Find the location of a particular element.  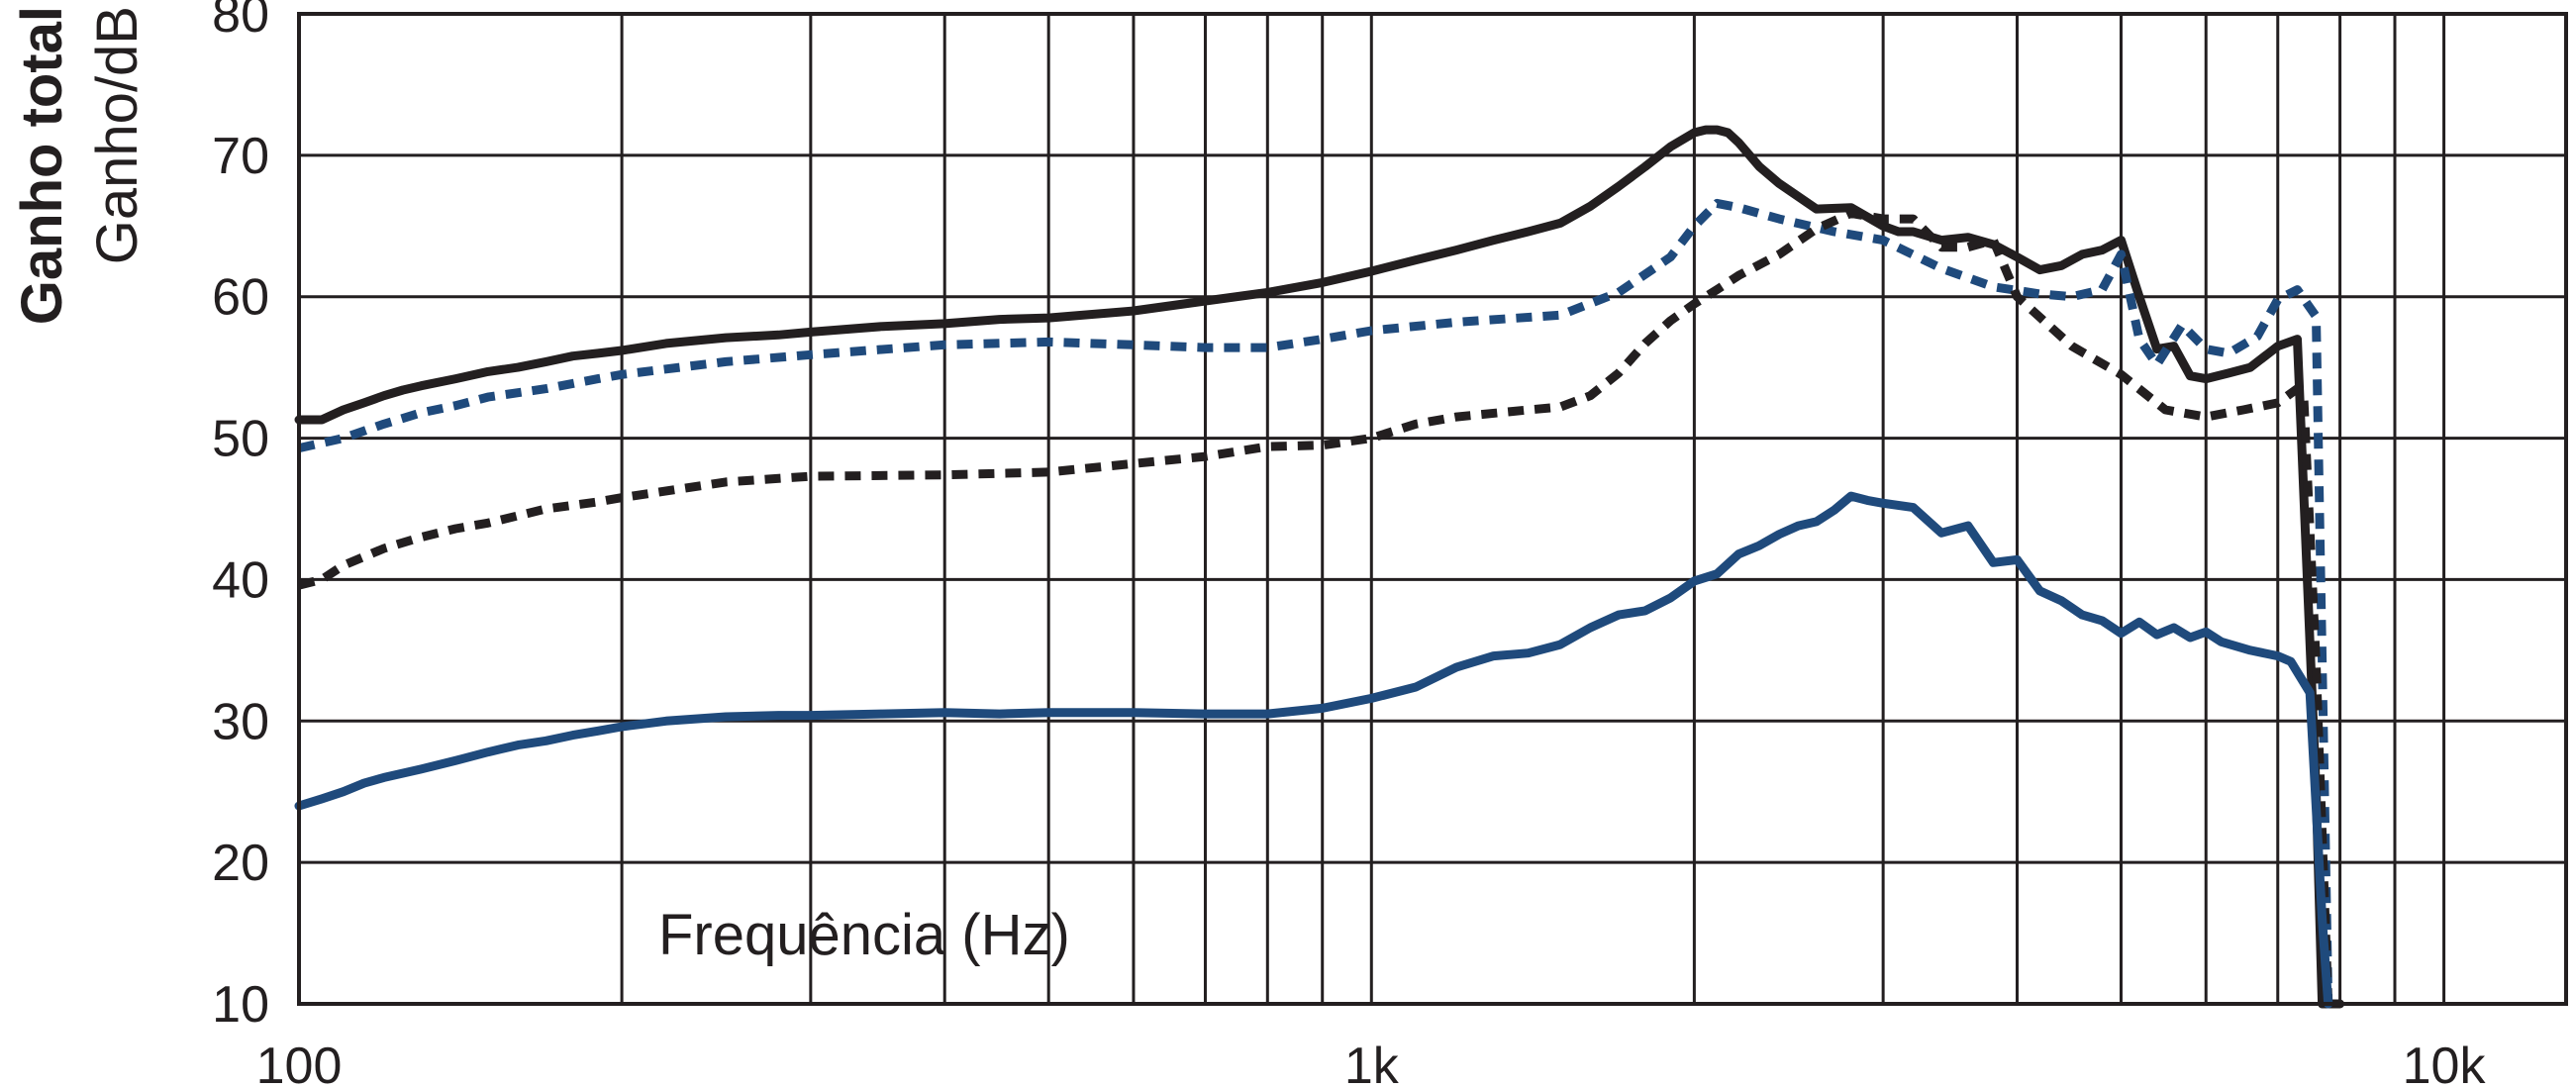

y-axis-title: Ganho/dB is located at coordinates (117, 135).